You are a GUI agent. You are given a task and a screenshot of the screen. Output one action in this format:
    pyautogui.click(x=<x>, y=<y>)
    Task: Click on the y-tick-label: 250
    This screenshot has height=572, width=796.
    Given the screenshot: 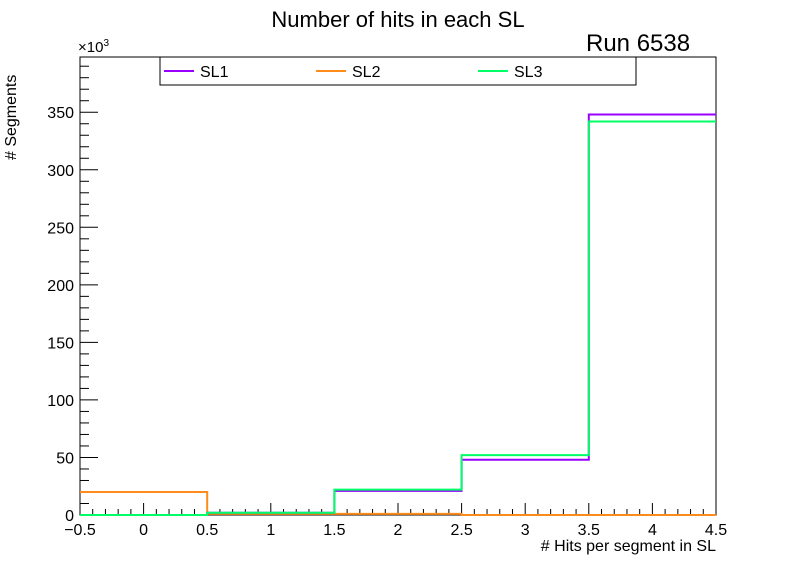 What is the action you would take?
    pyautogui.click(x=60, y=228)
    